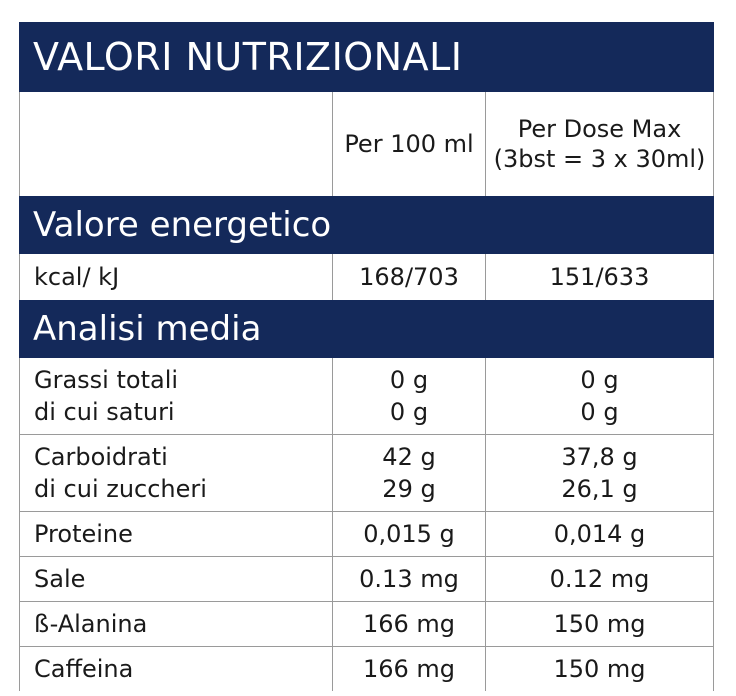  I want to click on row-label: Carboidrati, so click(101, 457).